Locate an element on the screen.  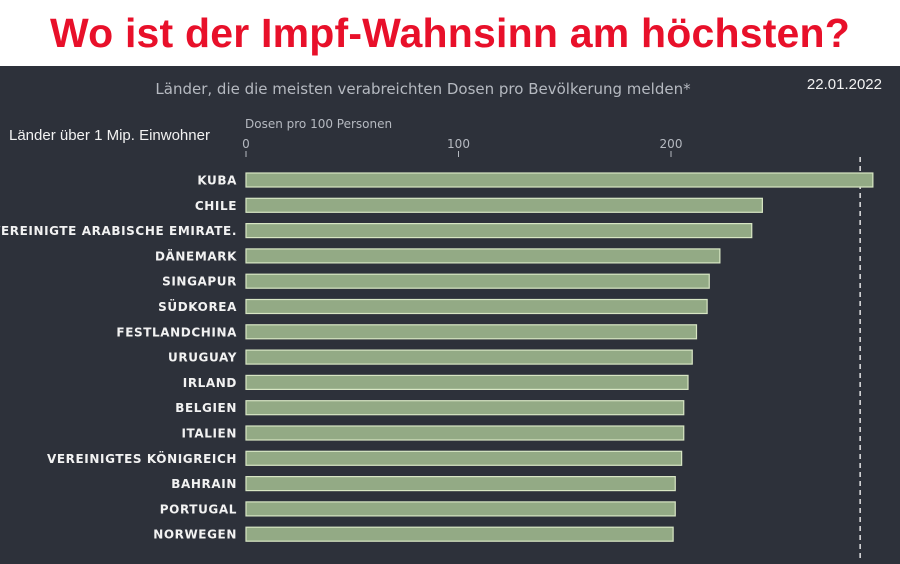
category-label: KUBA is located at coordinates (217, 181).